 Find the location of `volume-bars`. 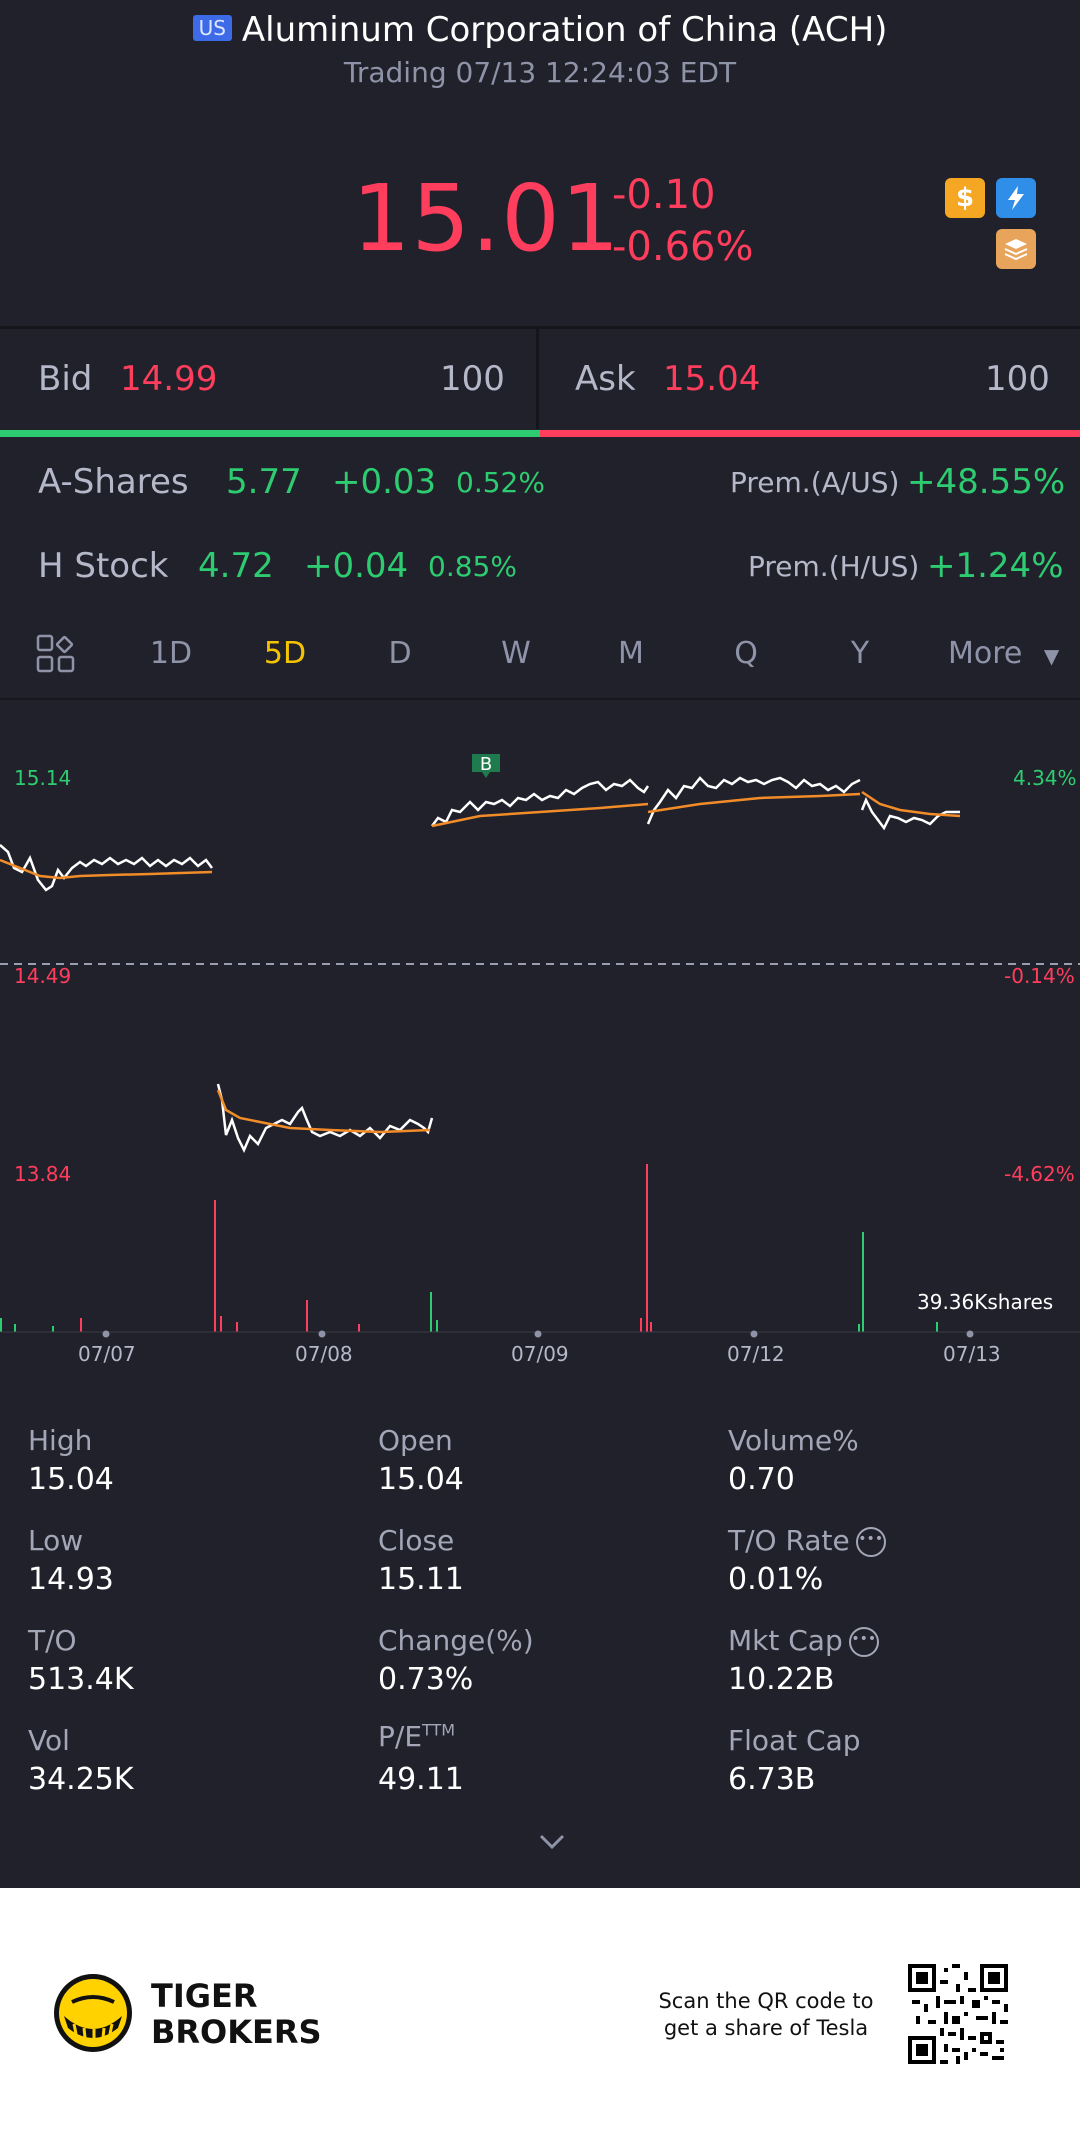

volume-bars is located at coordinates (469, 1248).